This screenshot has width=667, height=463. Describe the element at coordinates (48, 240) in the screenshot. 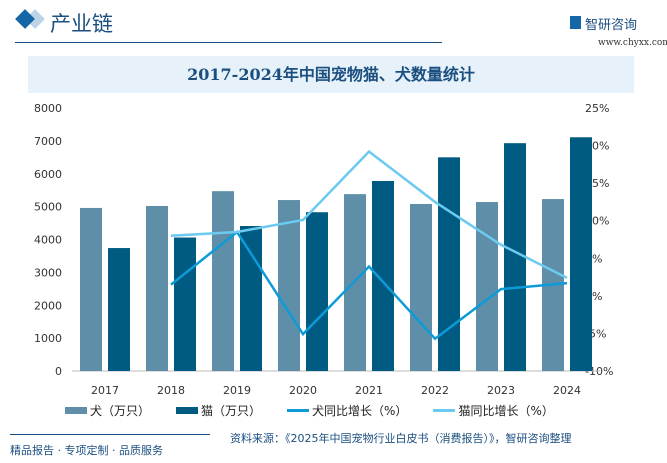

I see `y-tick-label: 4000` at that location.